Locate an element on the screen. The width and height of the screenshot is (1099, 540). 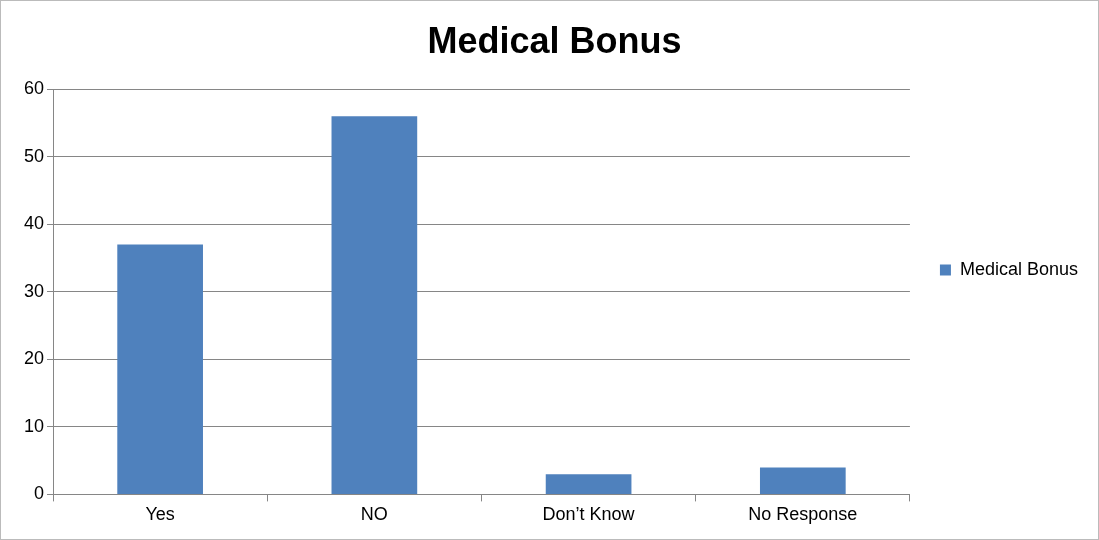
y-tick-label: 50 is located at coordinates (34, 155).